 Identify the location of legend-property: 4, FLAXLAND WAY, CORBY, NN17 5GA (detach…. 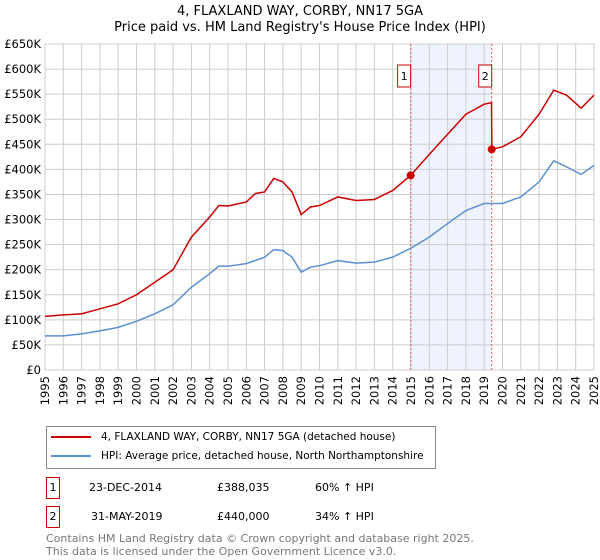
(248, 437).